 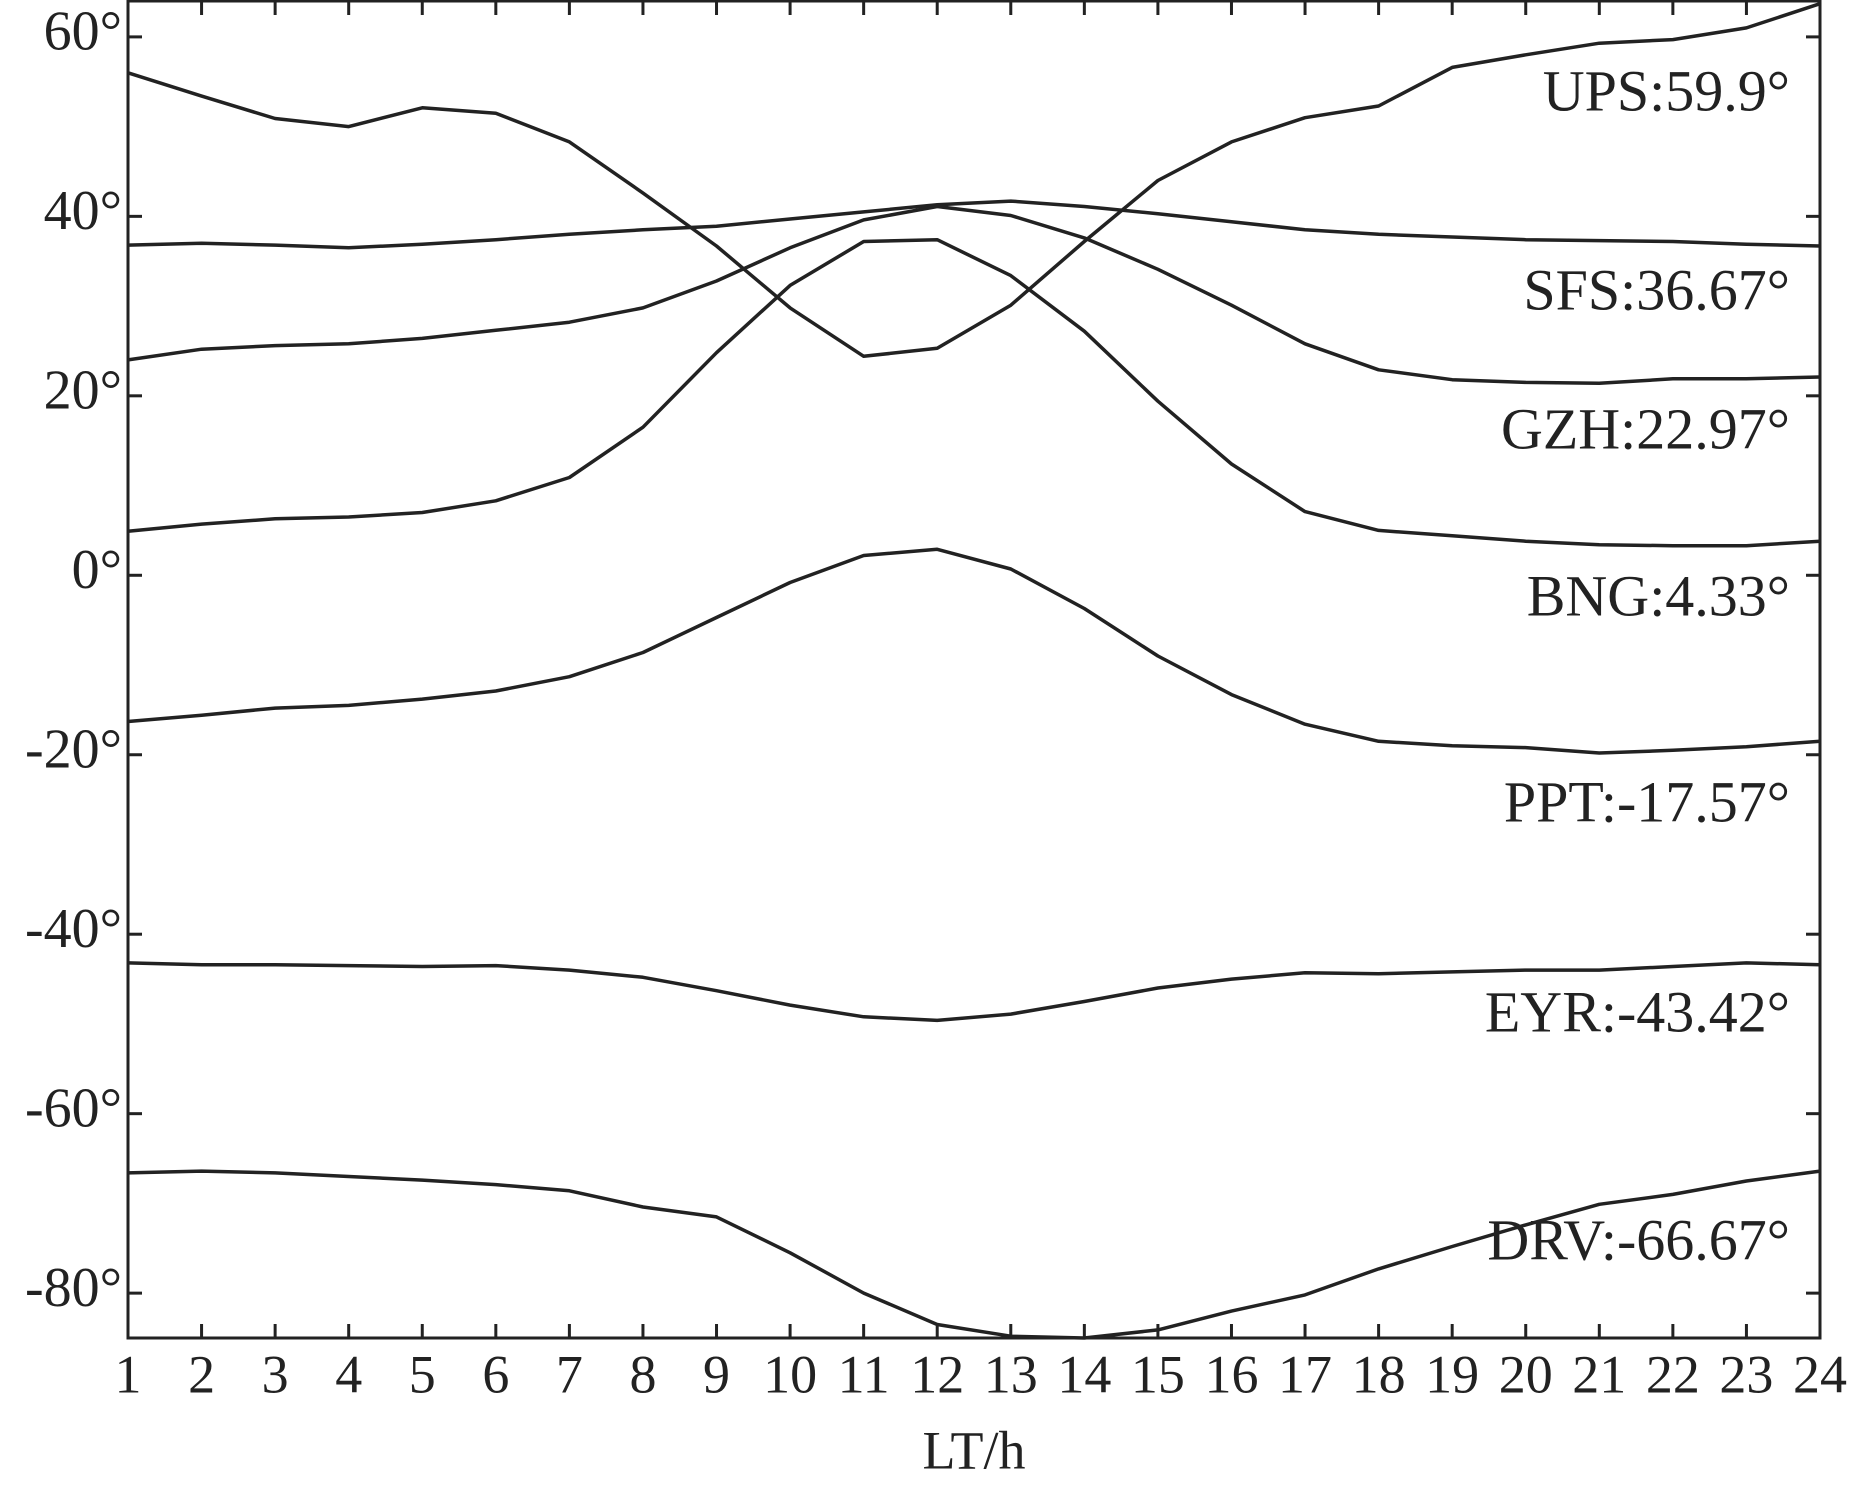 I want to click on y-tick-label: -60°, so click(x=73, y=1109).